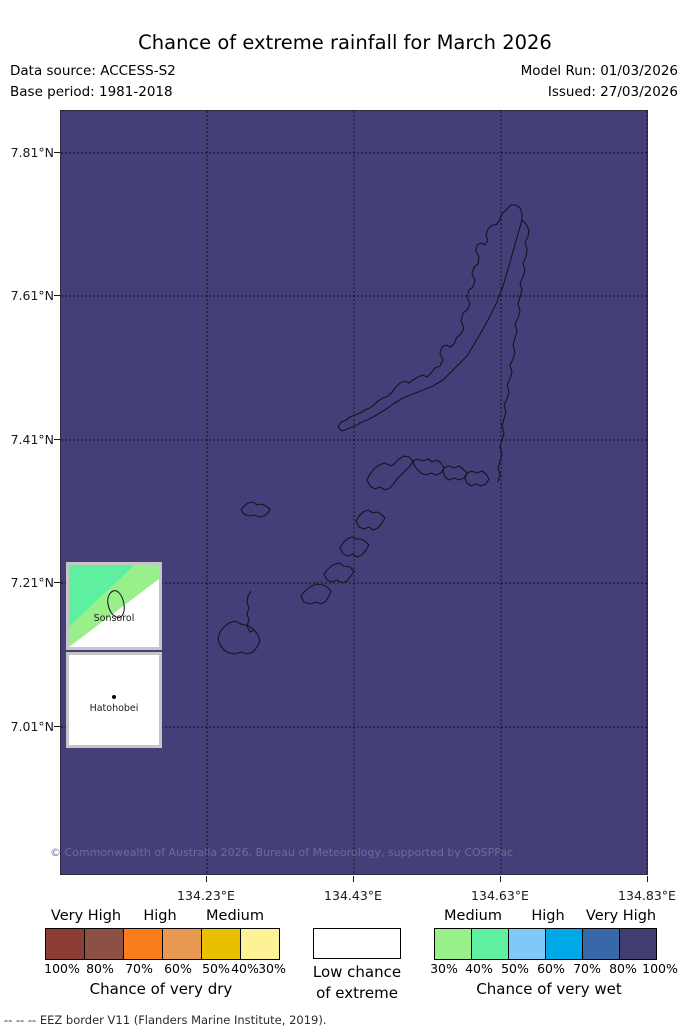 The image size is (690, 1035). Describe the element at coordinates (161, 989) in the screenshot. I see `legend-dry-caption: Chance of very dry` at that location.